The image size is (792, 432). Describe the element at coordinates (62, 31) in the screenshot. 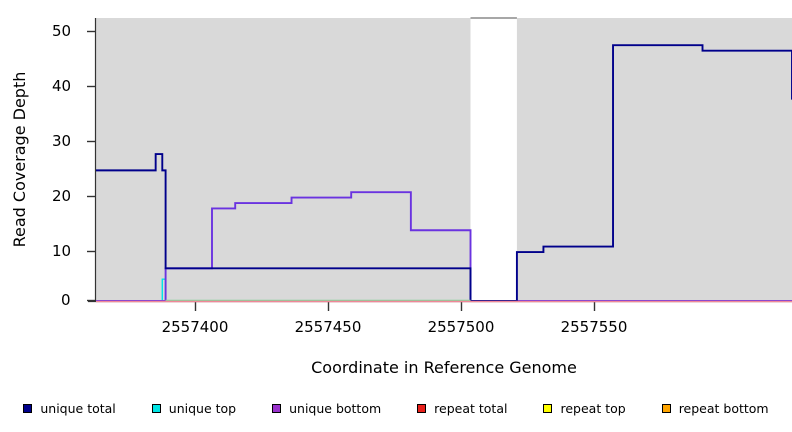

I see `y-tick-label-50: 50` at that location.